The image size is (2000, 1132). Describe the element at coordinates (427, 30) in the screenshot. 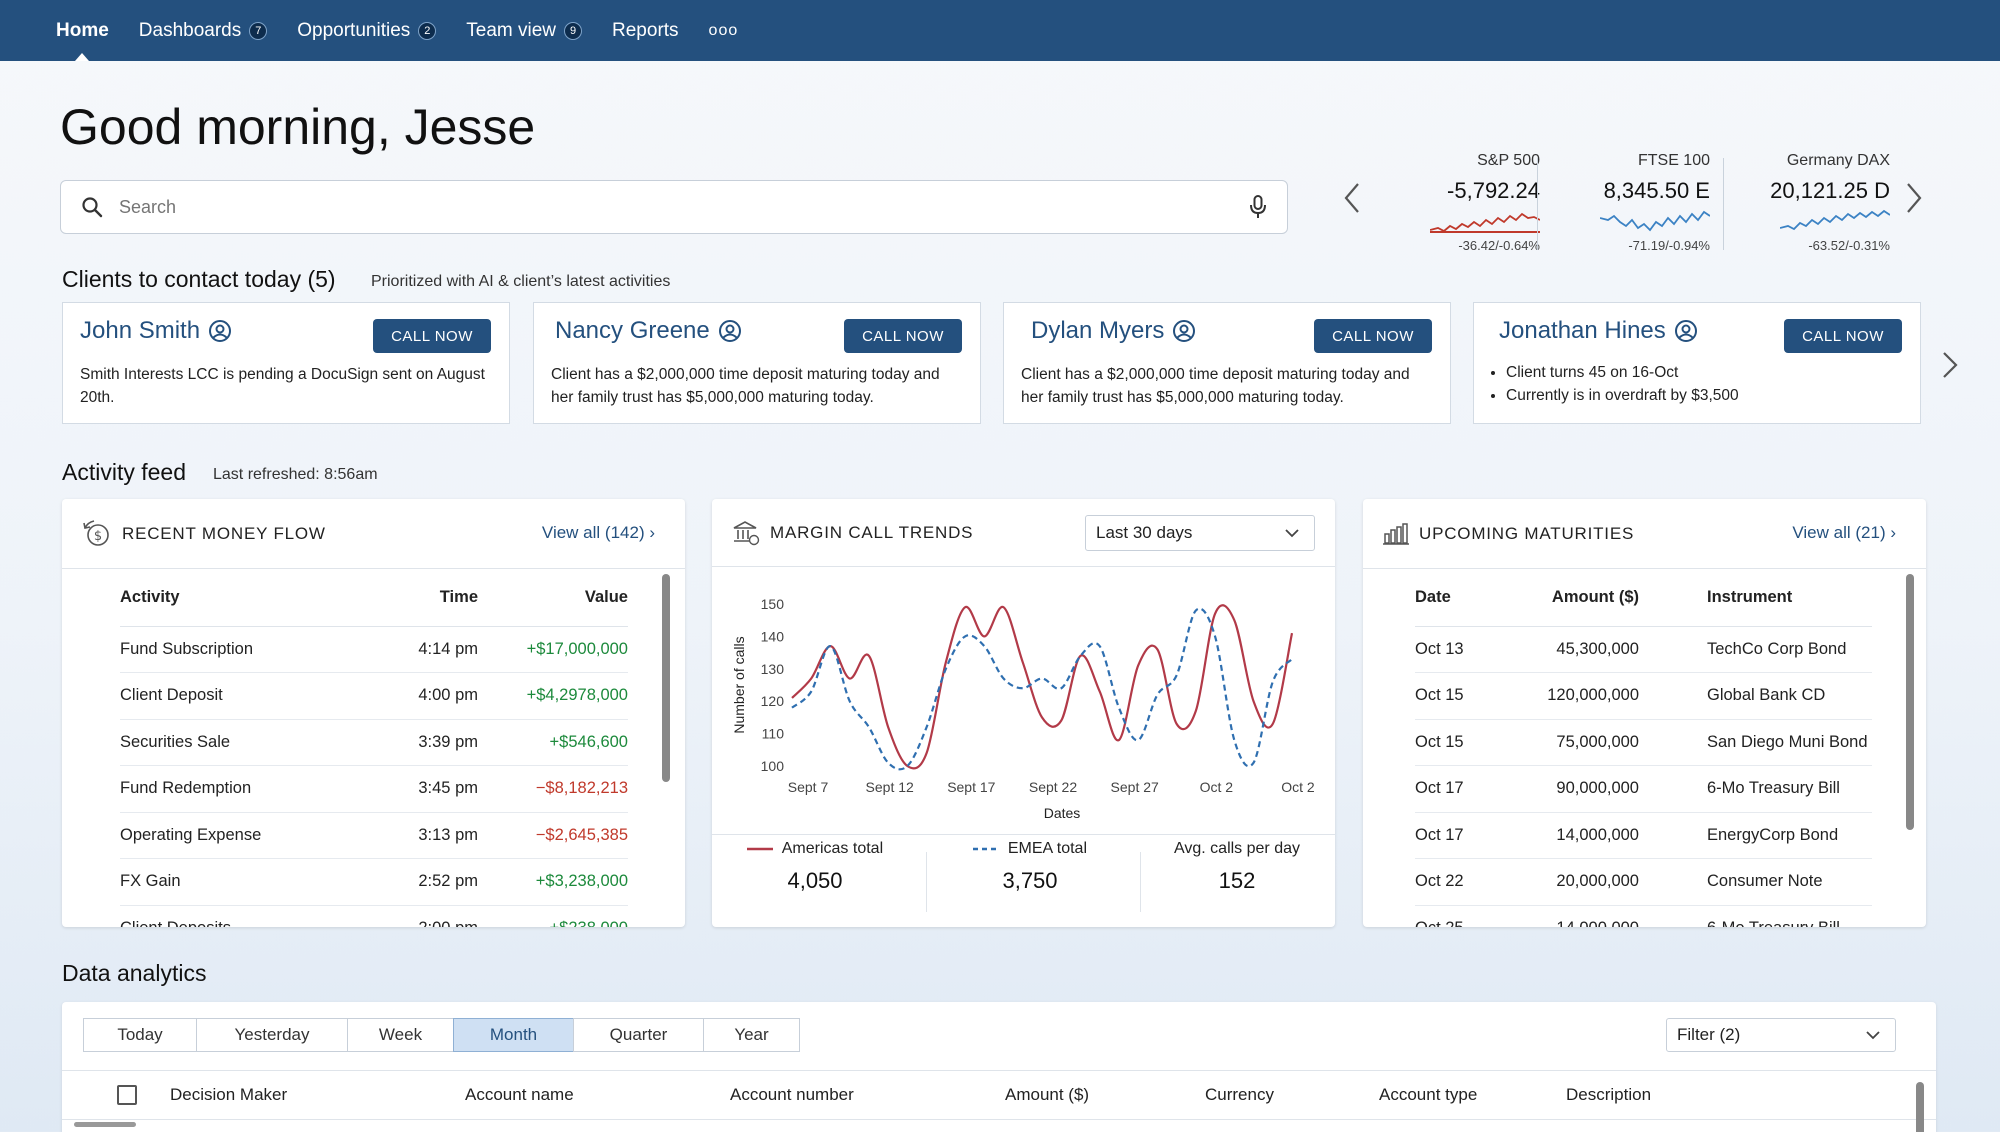

I see `nav-badge: 2` at that location.